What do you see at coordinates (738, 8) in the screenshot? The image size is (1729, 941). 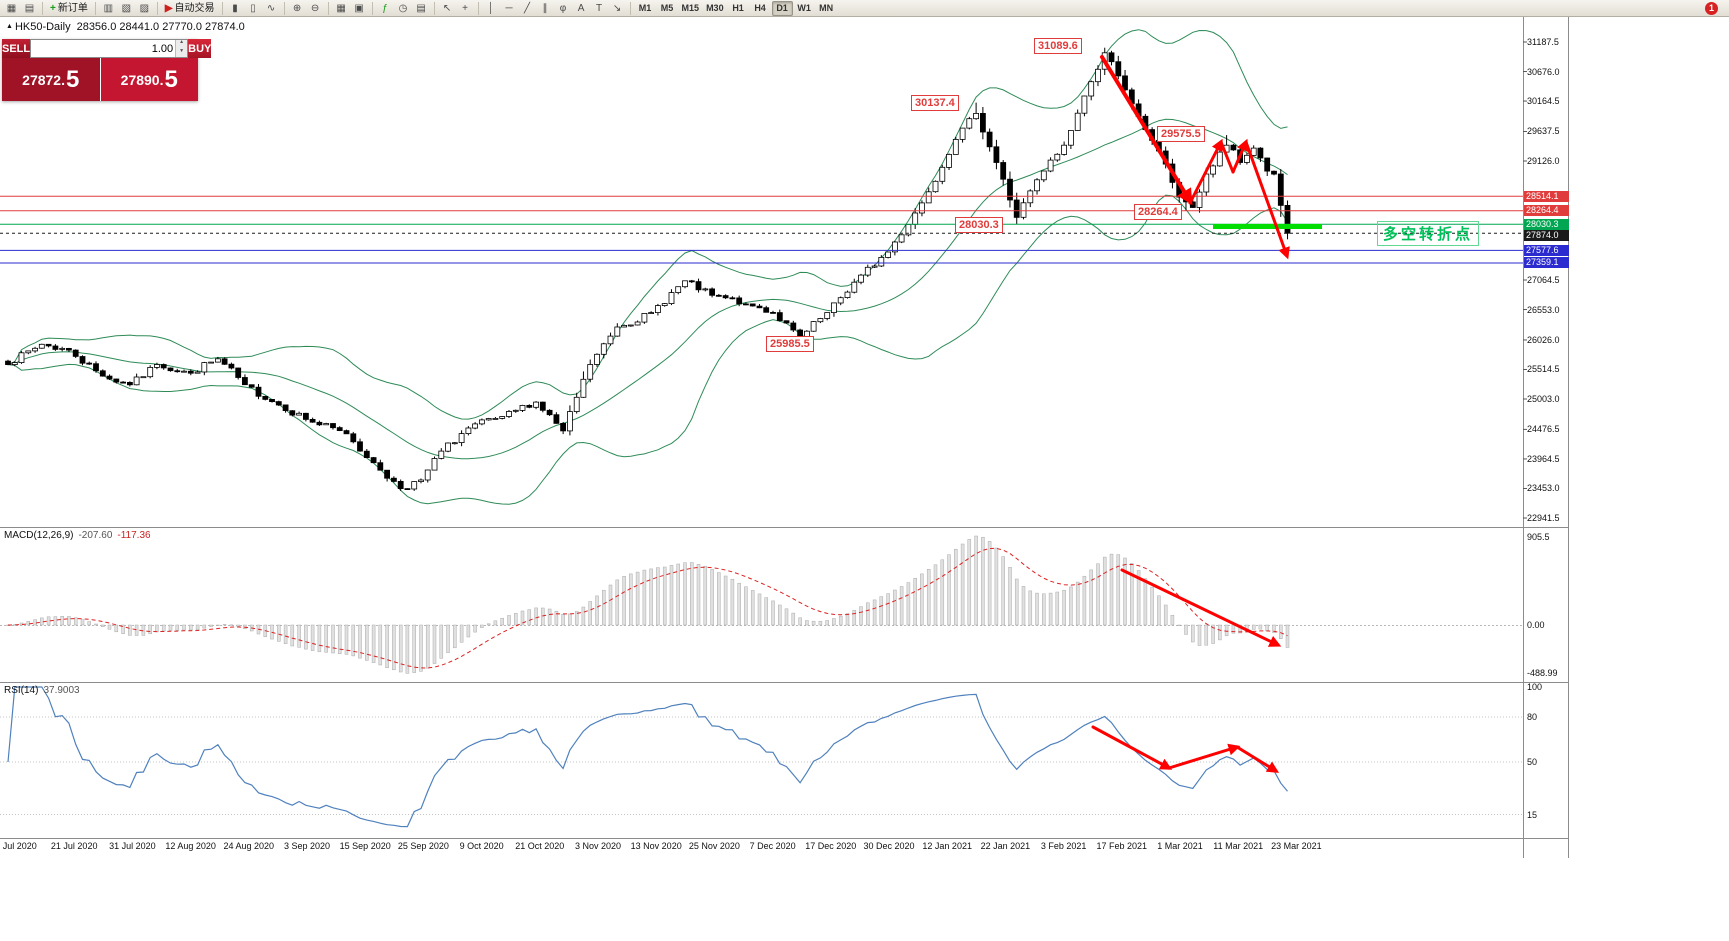 I see `timeframe-h1-button: H1` at bounding box center [738, 8].